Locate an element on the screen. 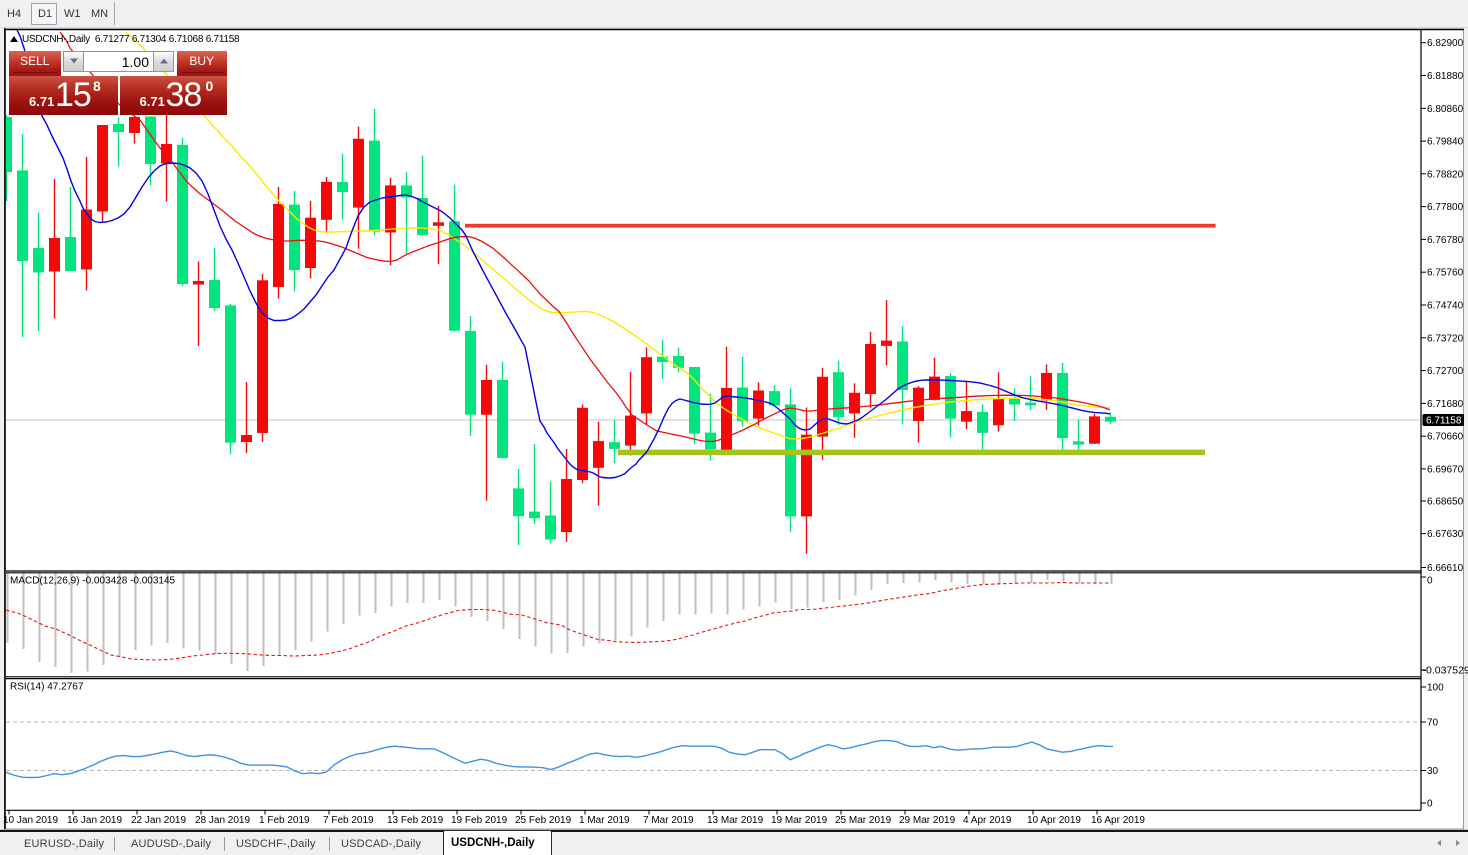 The width and height of the screenshot is (1468, 855). svg-text: 70 is located at coordinates (1433, 723).